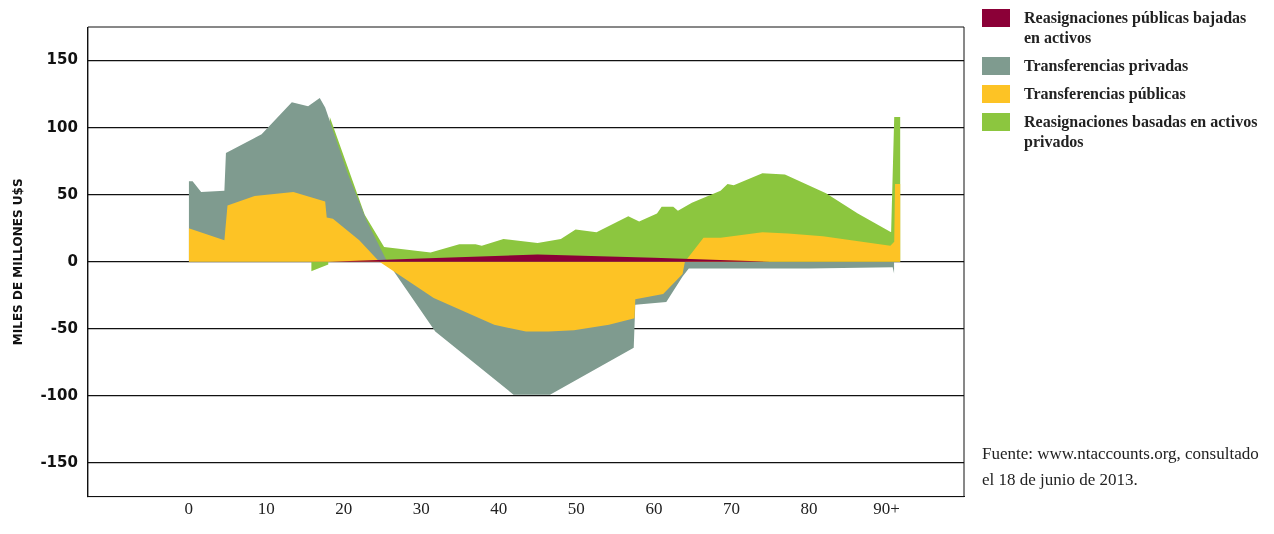 Image resolution: width=1274 pixels, height=534 pixels. Describe the element at coordinates (1105, 94) in the screenshot. I see `legend-label: Transferencias públicas` at that location.